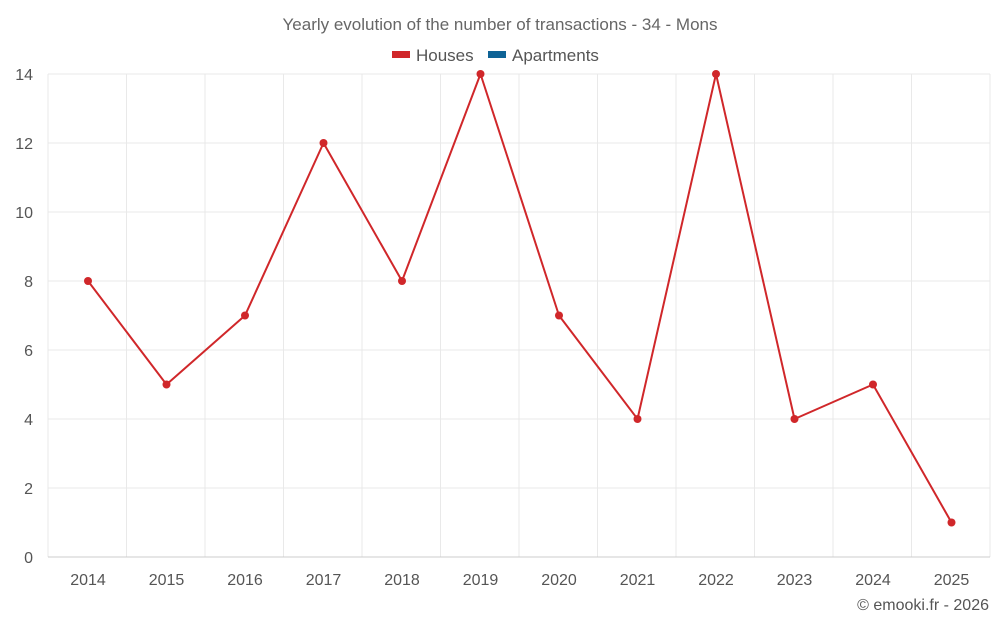 This screenshot has height=625, width=1000. Describe the element at coordinates (559, 315) in the screenshot. I see `data-point-houses-2020` at that location.